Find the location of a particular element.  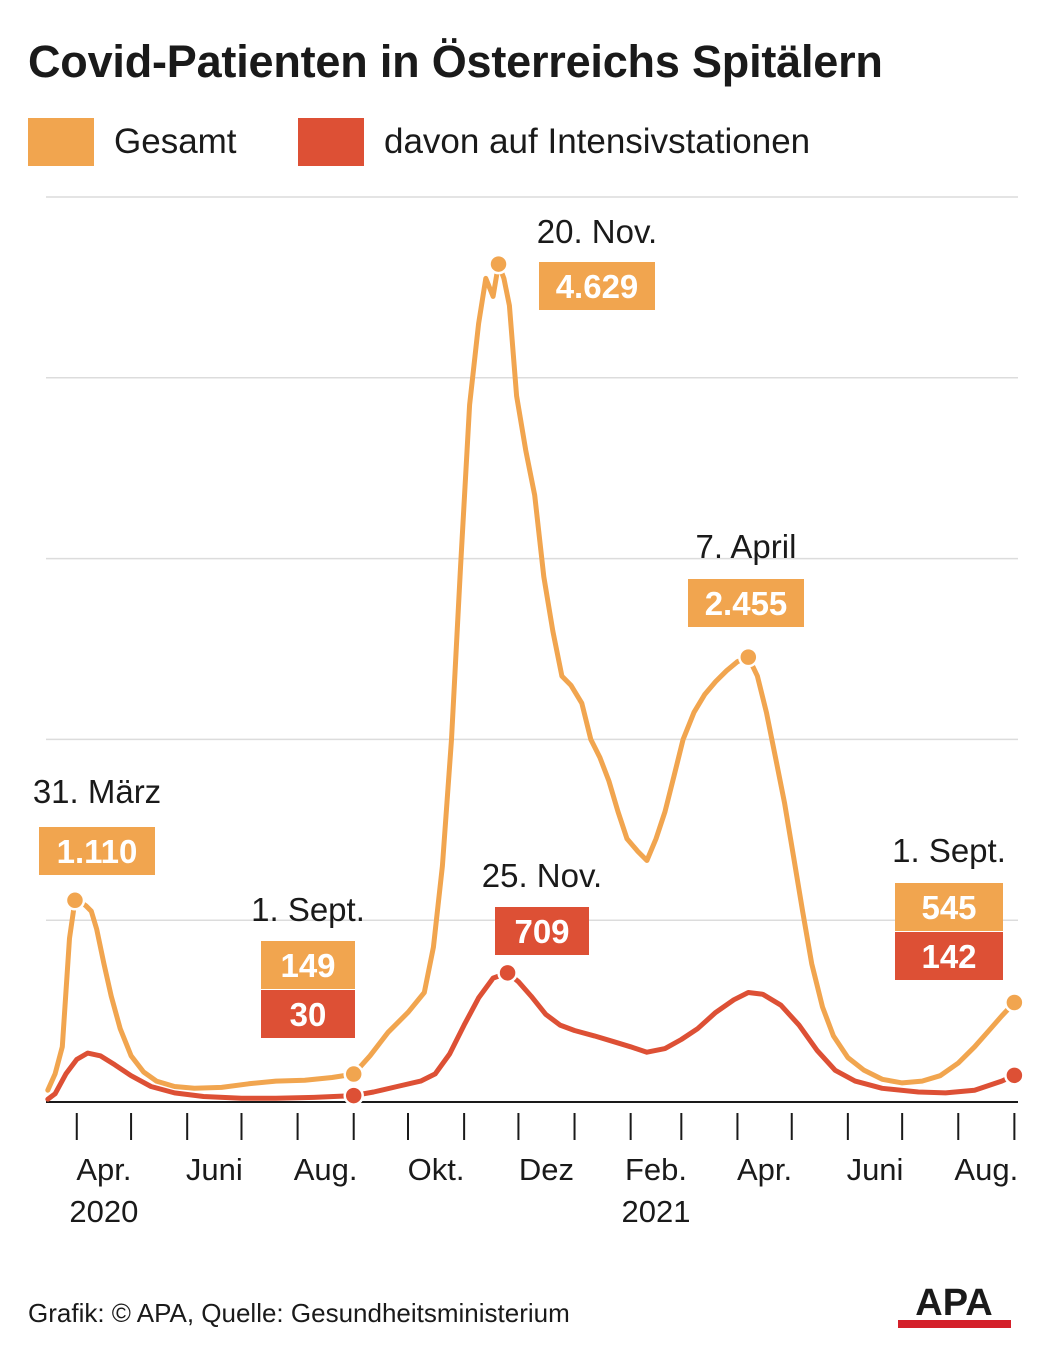

x-year-label: 2020 is located at coordinates (103, 1211).